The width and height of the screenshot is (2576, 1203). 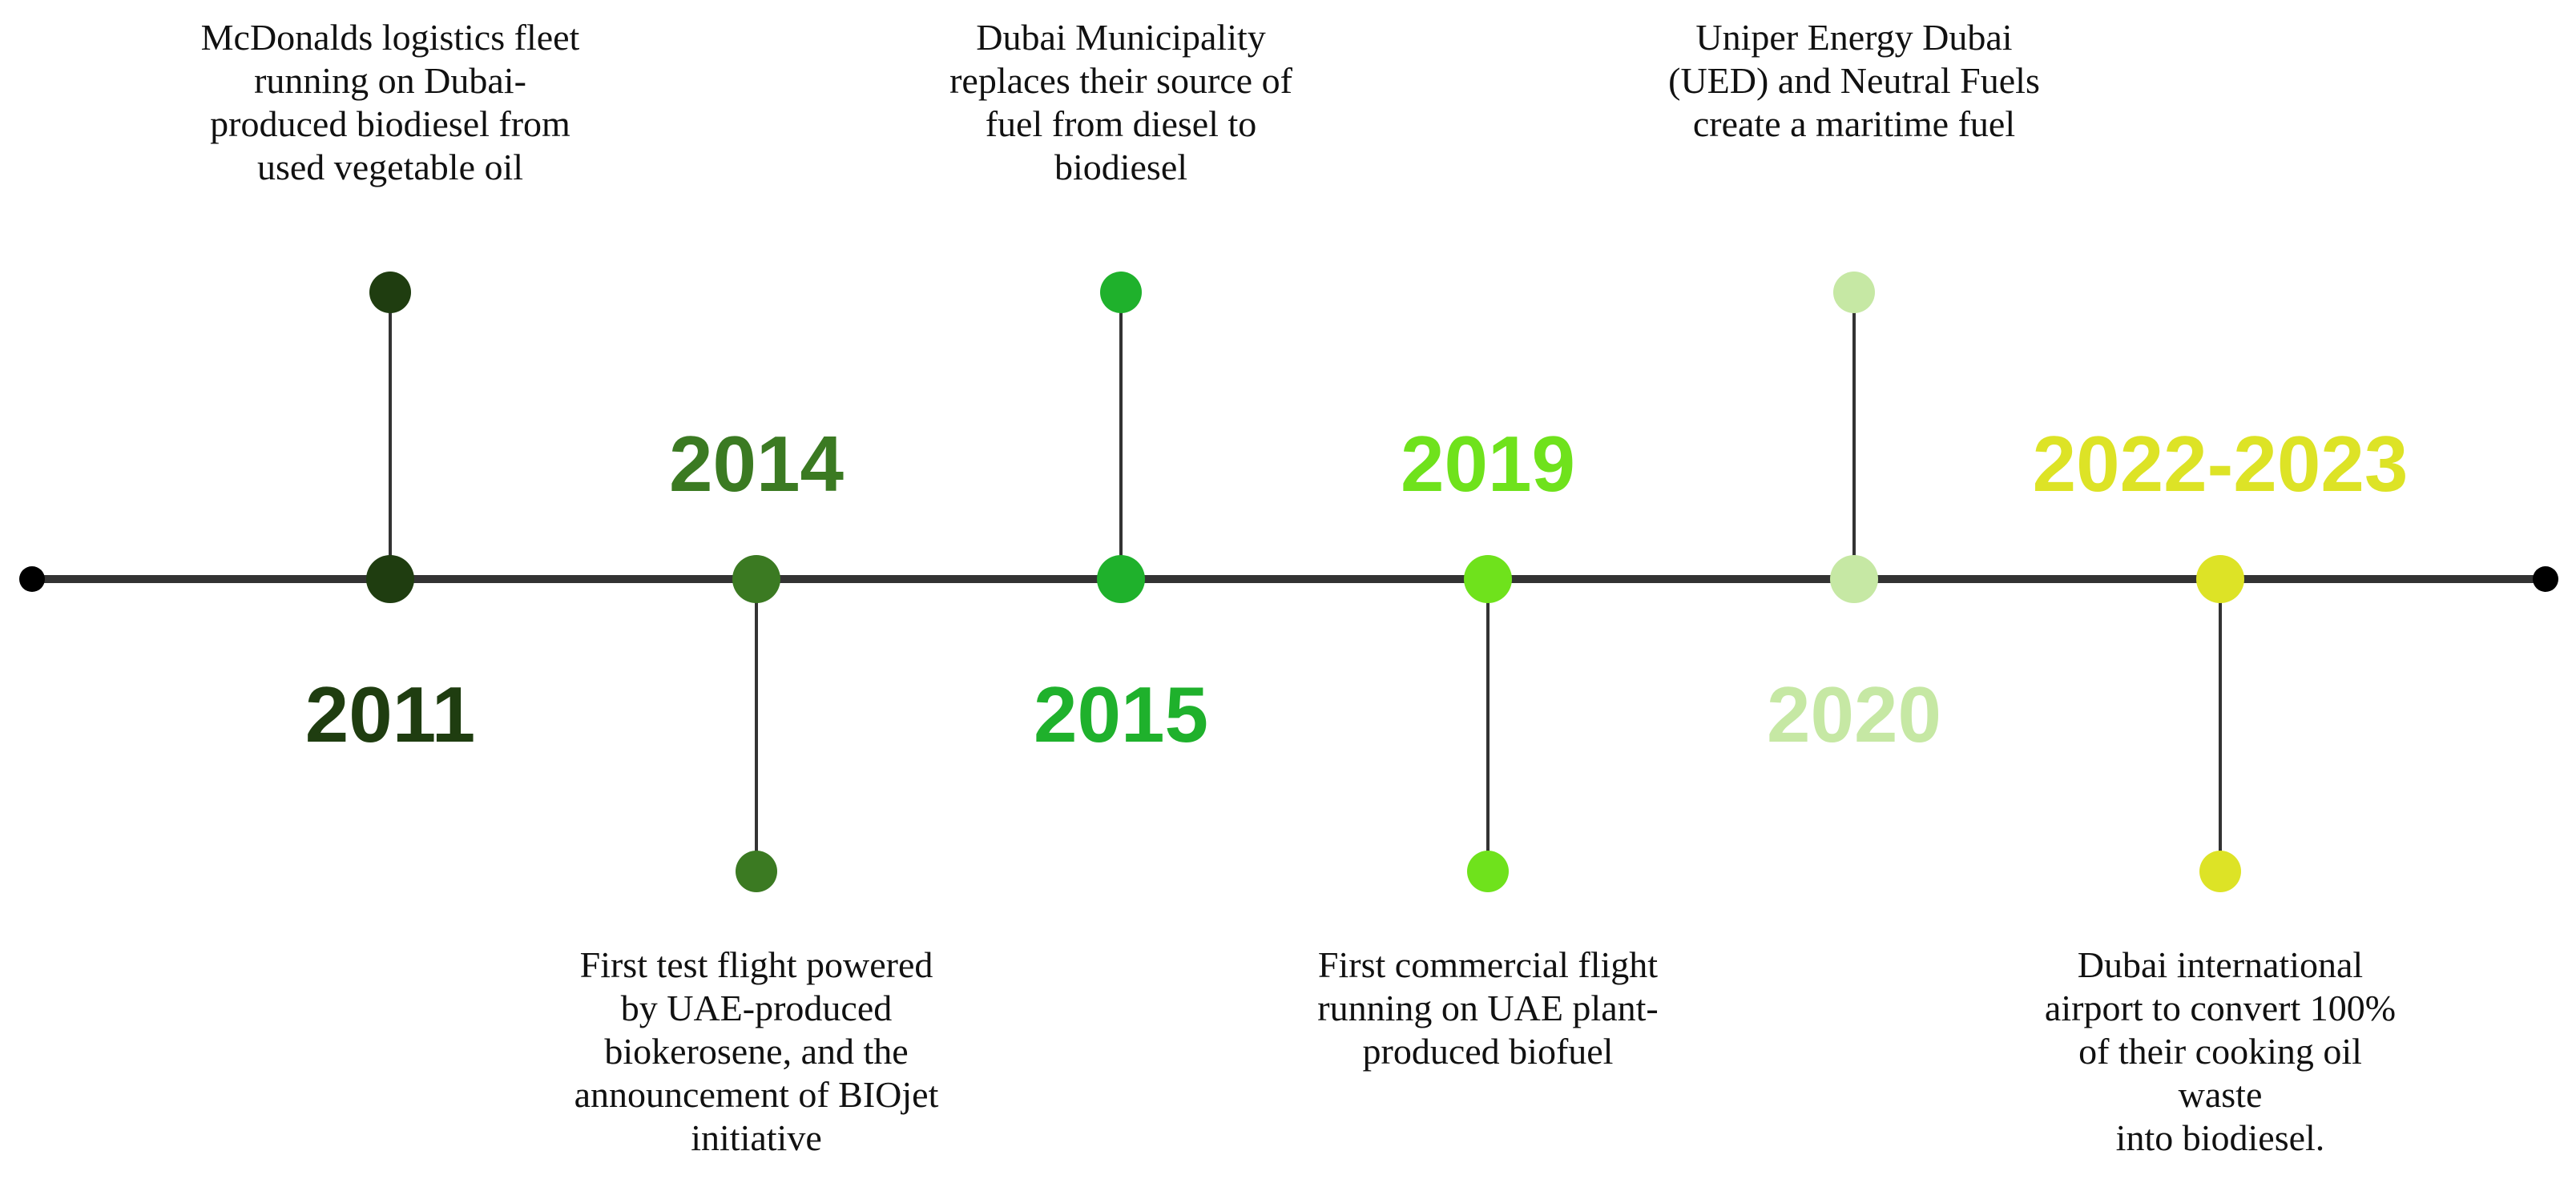 I want to click on year-label: 2015, so click(x=1121, y=714).